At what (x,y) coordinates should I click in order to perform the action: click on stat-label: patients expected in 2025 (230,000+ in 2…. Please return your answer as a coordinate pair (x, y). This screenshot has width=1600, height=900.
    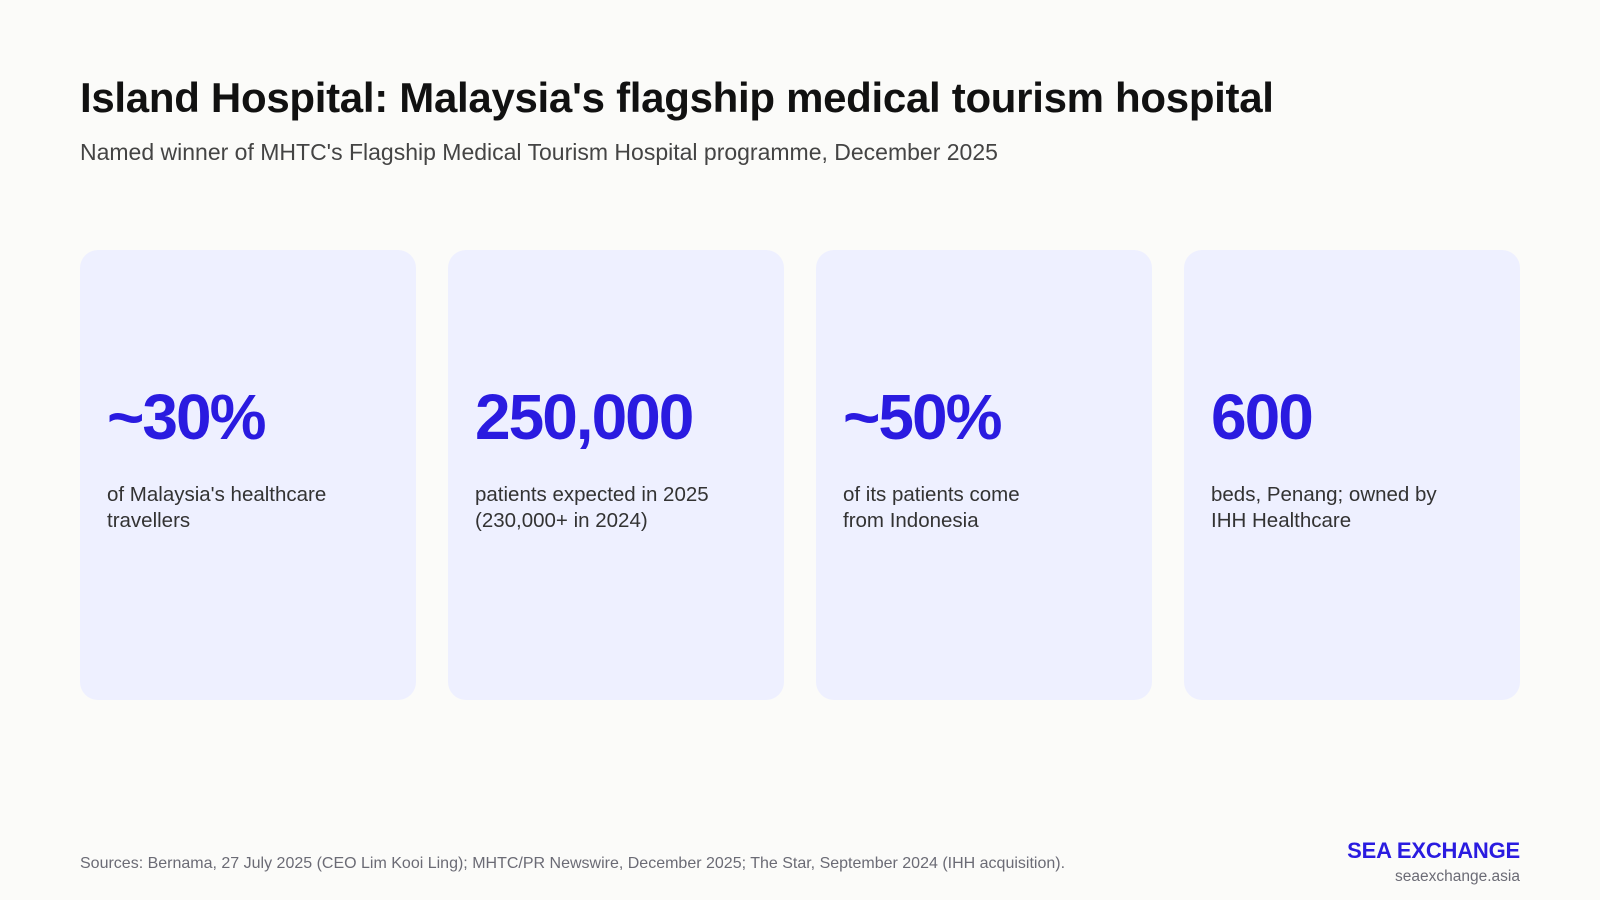
    Looking at the image, I should click on (600, 508).